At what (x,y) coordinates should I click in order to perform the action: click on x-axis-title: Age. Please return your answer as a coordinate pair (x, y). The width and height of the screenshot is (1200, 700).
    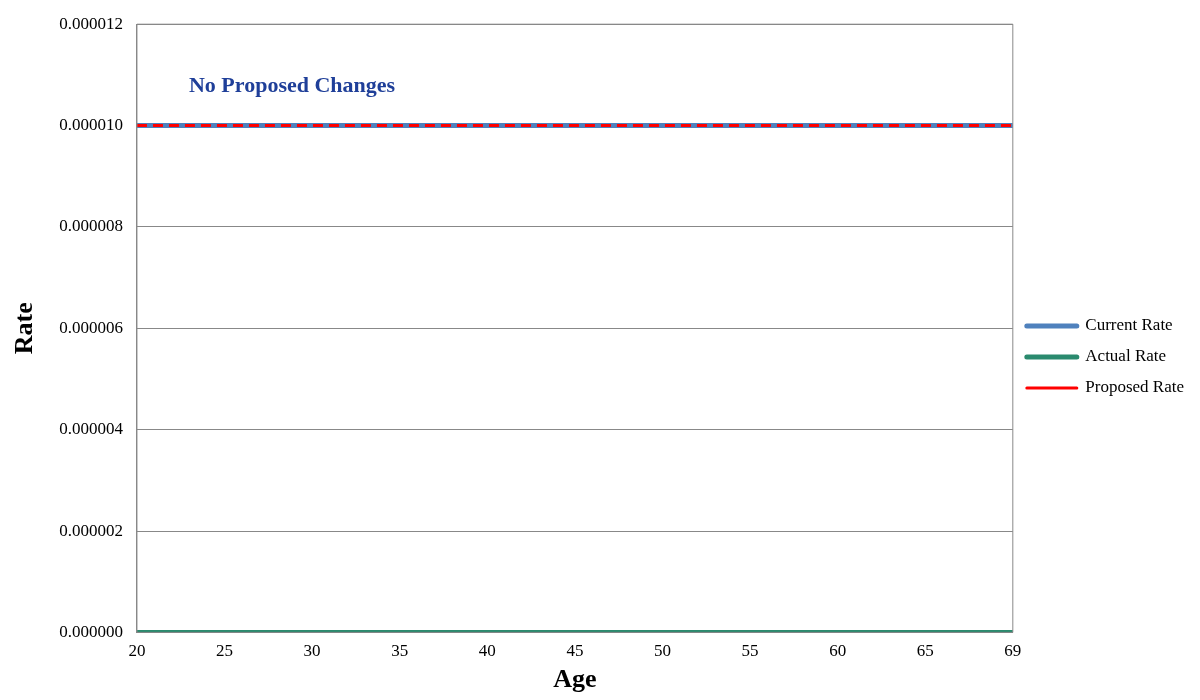
    Looking at the image, I should click on (575, 679).